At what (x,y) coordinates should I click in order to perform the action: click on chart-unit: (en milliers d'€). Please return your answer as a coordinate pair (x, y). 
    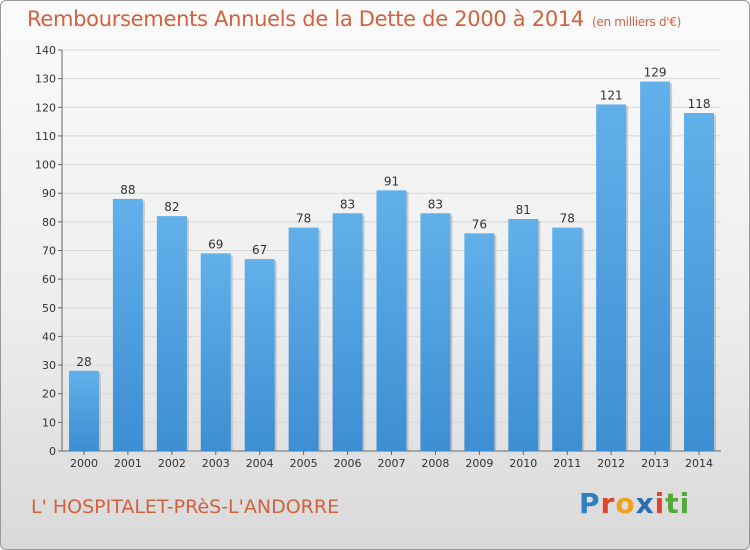
    Looking at the image, I should click on (637, 22).